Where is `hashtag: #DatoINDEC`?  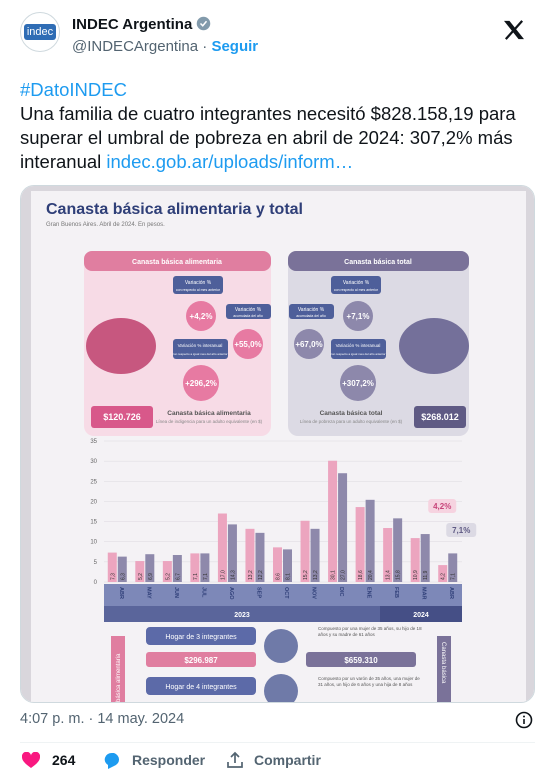 hashtag: #DatoINDEC is located at coordinates (73, 89).